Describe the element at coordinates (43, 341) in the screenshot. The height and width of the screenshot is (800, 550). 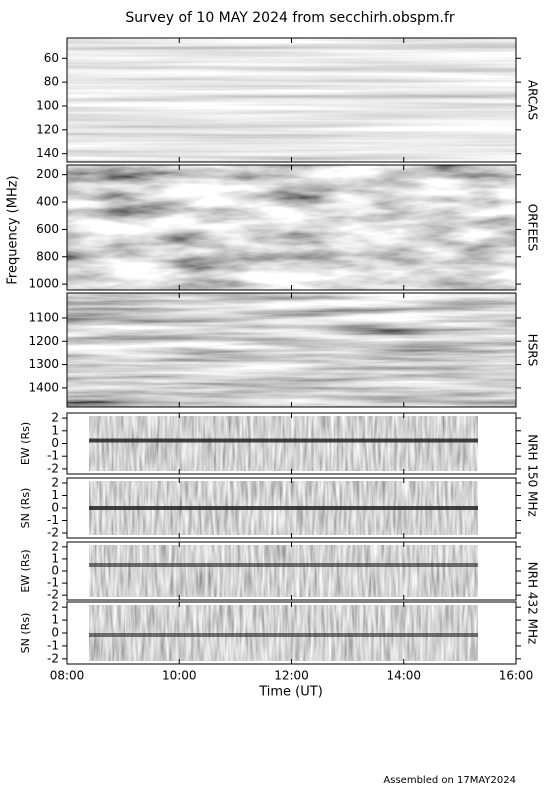
I see `y-tick-label: 1200` at that location.